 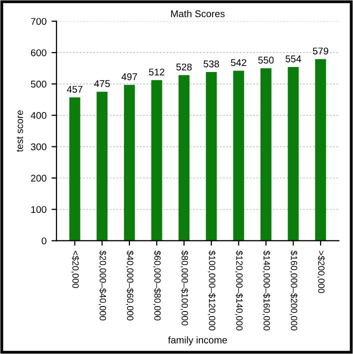 What do you see at coordinates (38, 21) in the screenshot?
I see `y-tick-label: 700` at bounding box center [38, 21].